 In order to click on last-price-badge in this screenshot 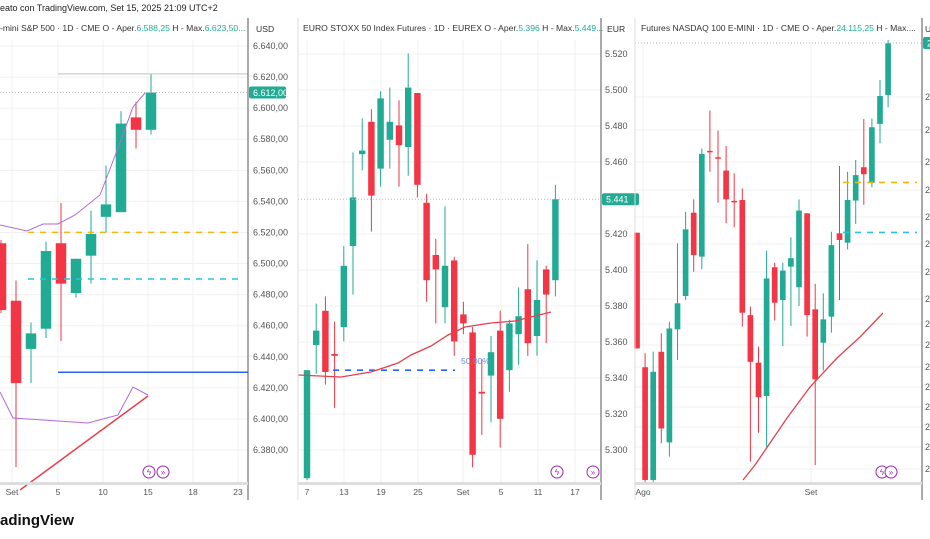, I will do `click(620, 199)`.